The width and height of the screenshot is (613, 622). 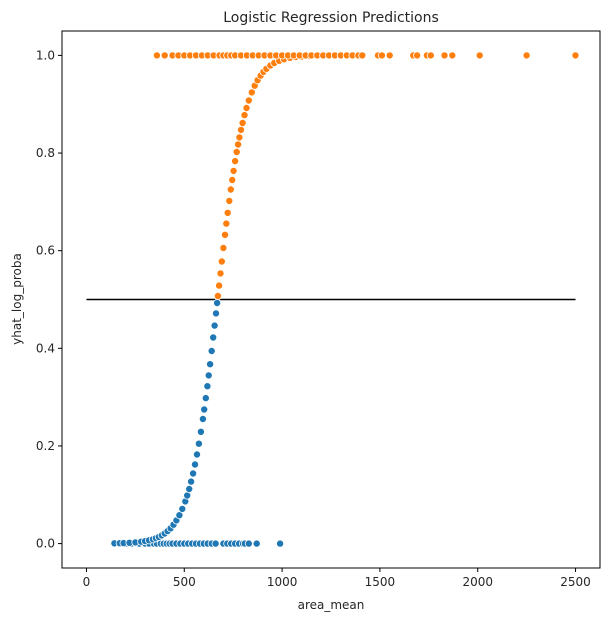 What do you see at coordinates (87, 582) in the screenshot?
I see `x-tick-label: 0` at bounding box center [87, 582].